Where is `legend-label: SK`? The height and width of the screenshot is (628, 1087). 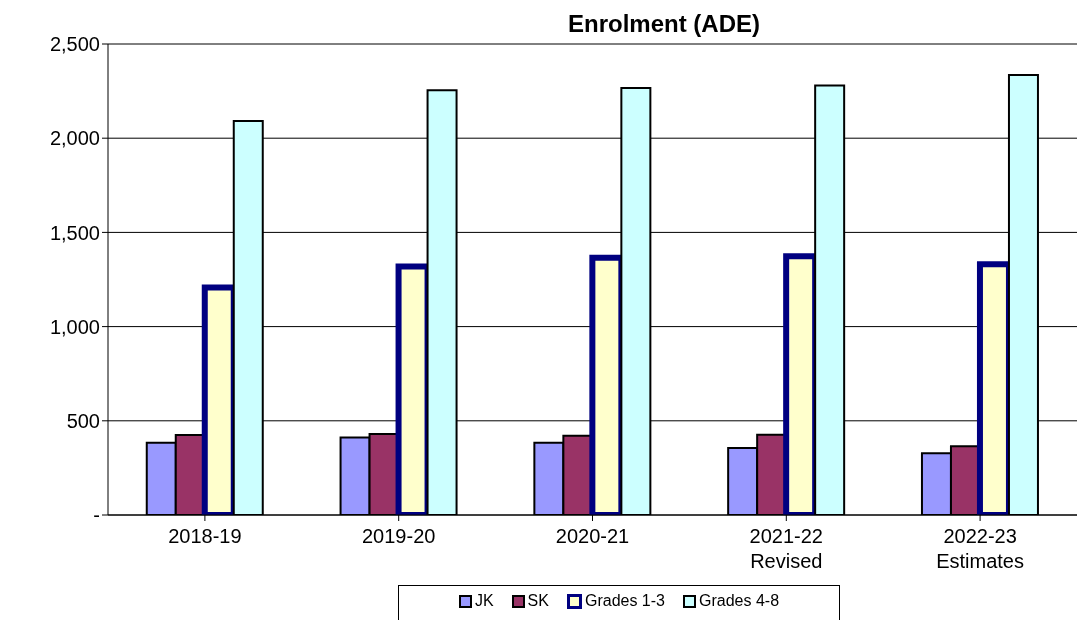
legend-label: SK is located at coordinates (537, 601).